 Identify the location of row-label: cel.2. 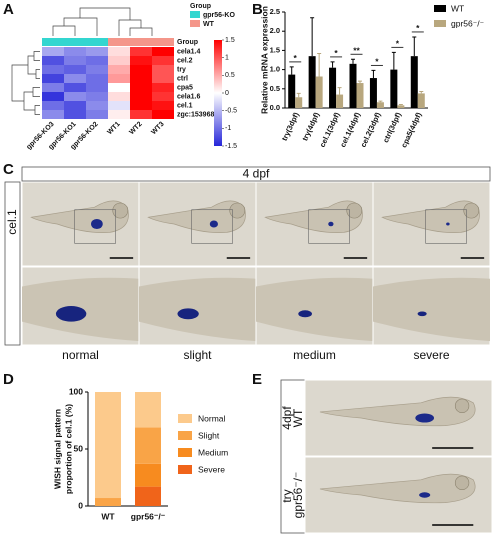
(185, 60).